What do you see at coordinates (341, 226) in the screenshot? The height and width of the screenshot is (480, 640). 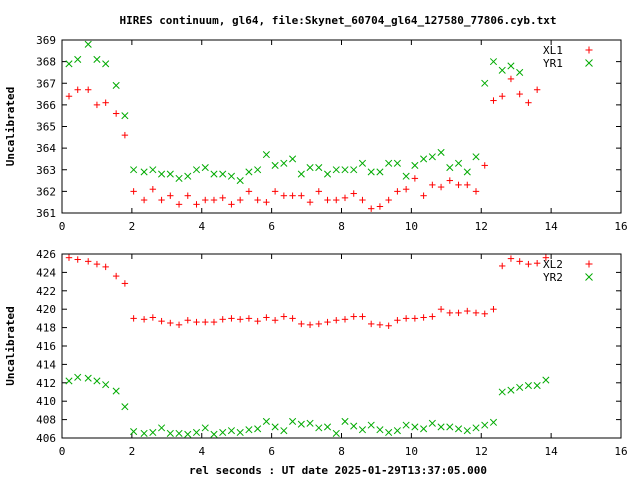 I see `x-tick-label: 8` at bounding box center [341, 226].